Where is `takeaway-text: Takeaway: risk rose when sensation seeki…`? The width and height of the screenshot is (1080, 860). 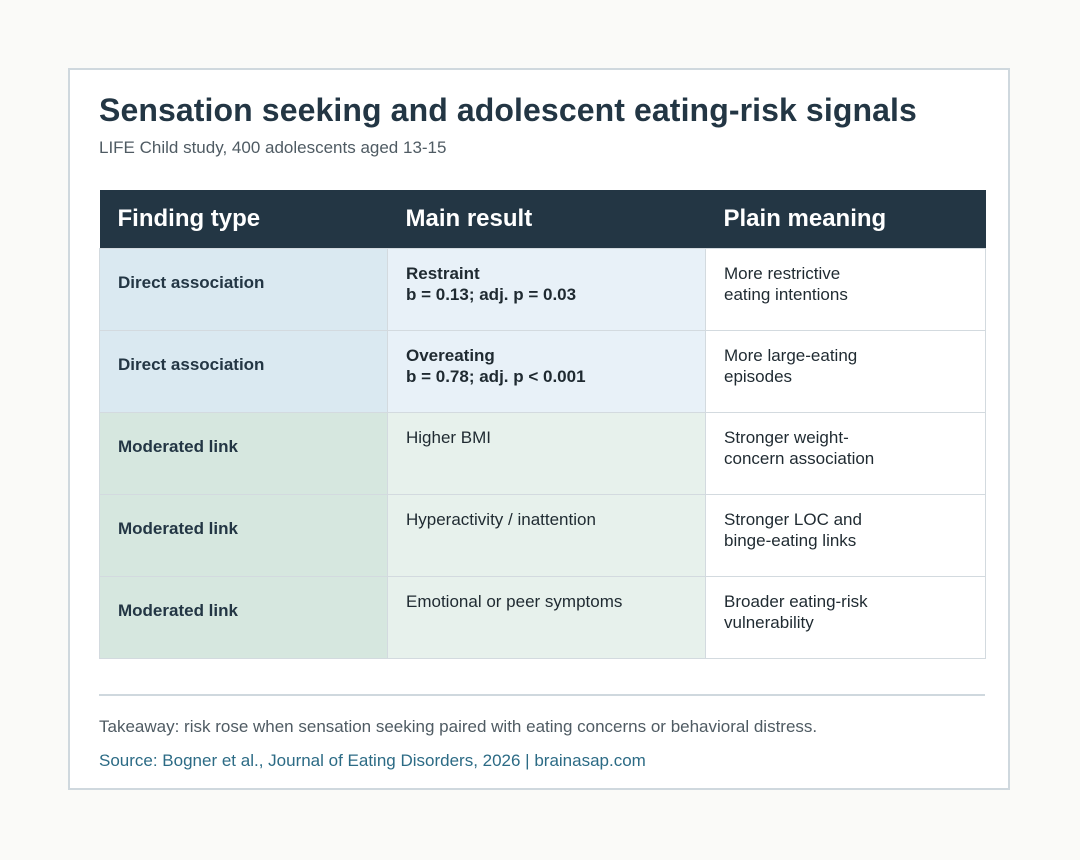 takeaway-text: Takeaway: risk rose when sensation seeki… is located at coordinates (458, 726).